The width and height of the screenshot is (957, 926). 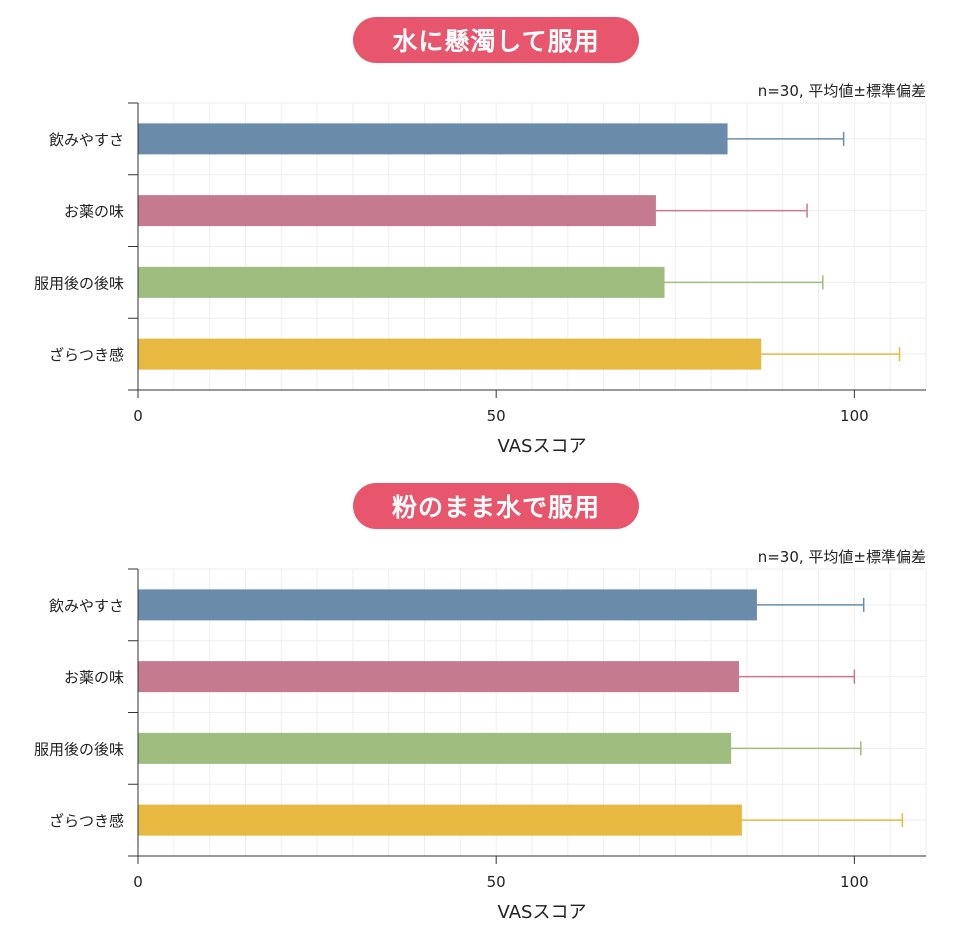 What do you see at coordinates (496, 40) in the screenshot?
I see `chart-title: 水に懸濁して服用` at bounding box center [496, 40].